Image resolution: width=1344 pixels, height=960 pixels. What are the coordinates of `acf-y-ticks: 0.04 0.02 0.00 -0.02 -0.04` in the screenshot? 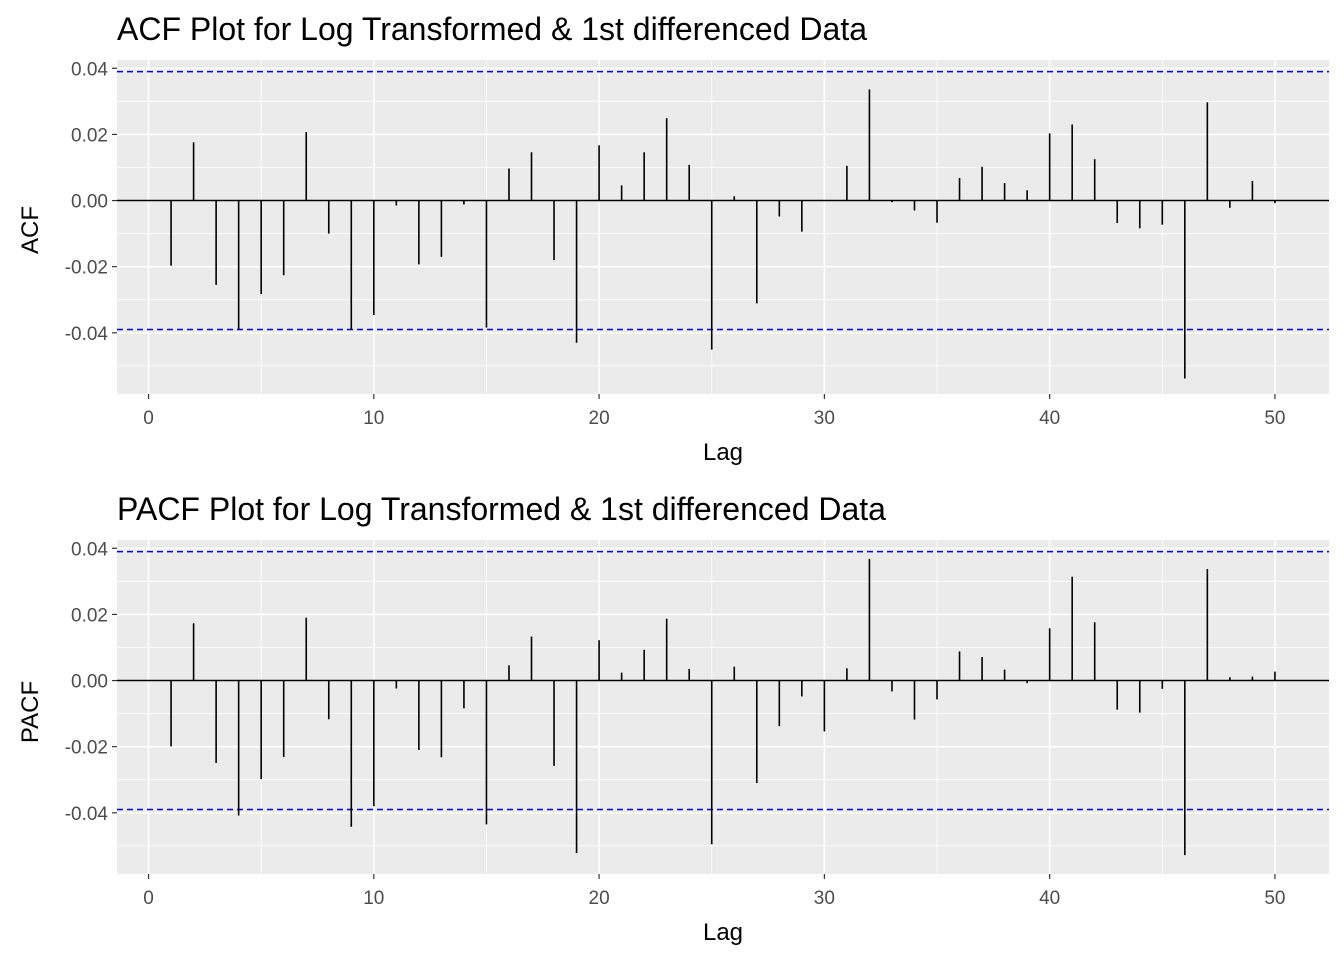 It's located at (91, 202).